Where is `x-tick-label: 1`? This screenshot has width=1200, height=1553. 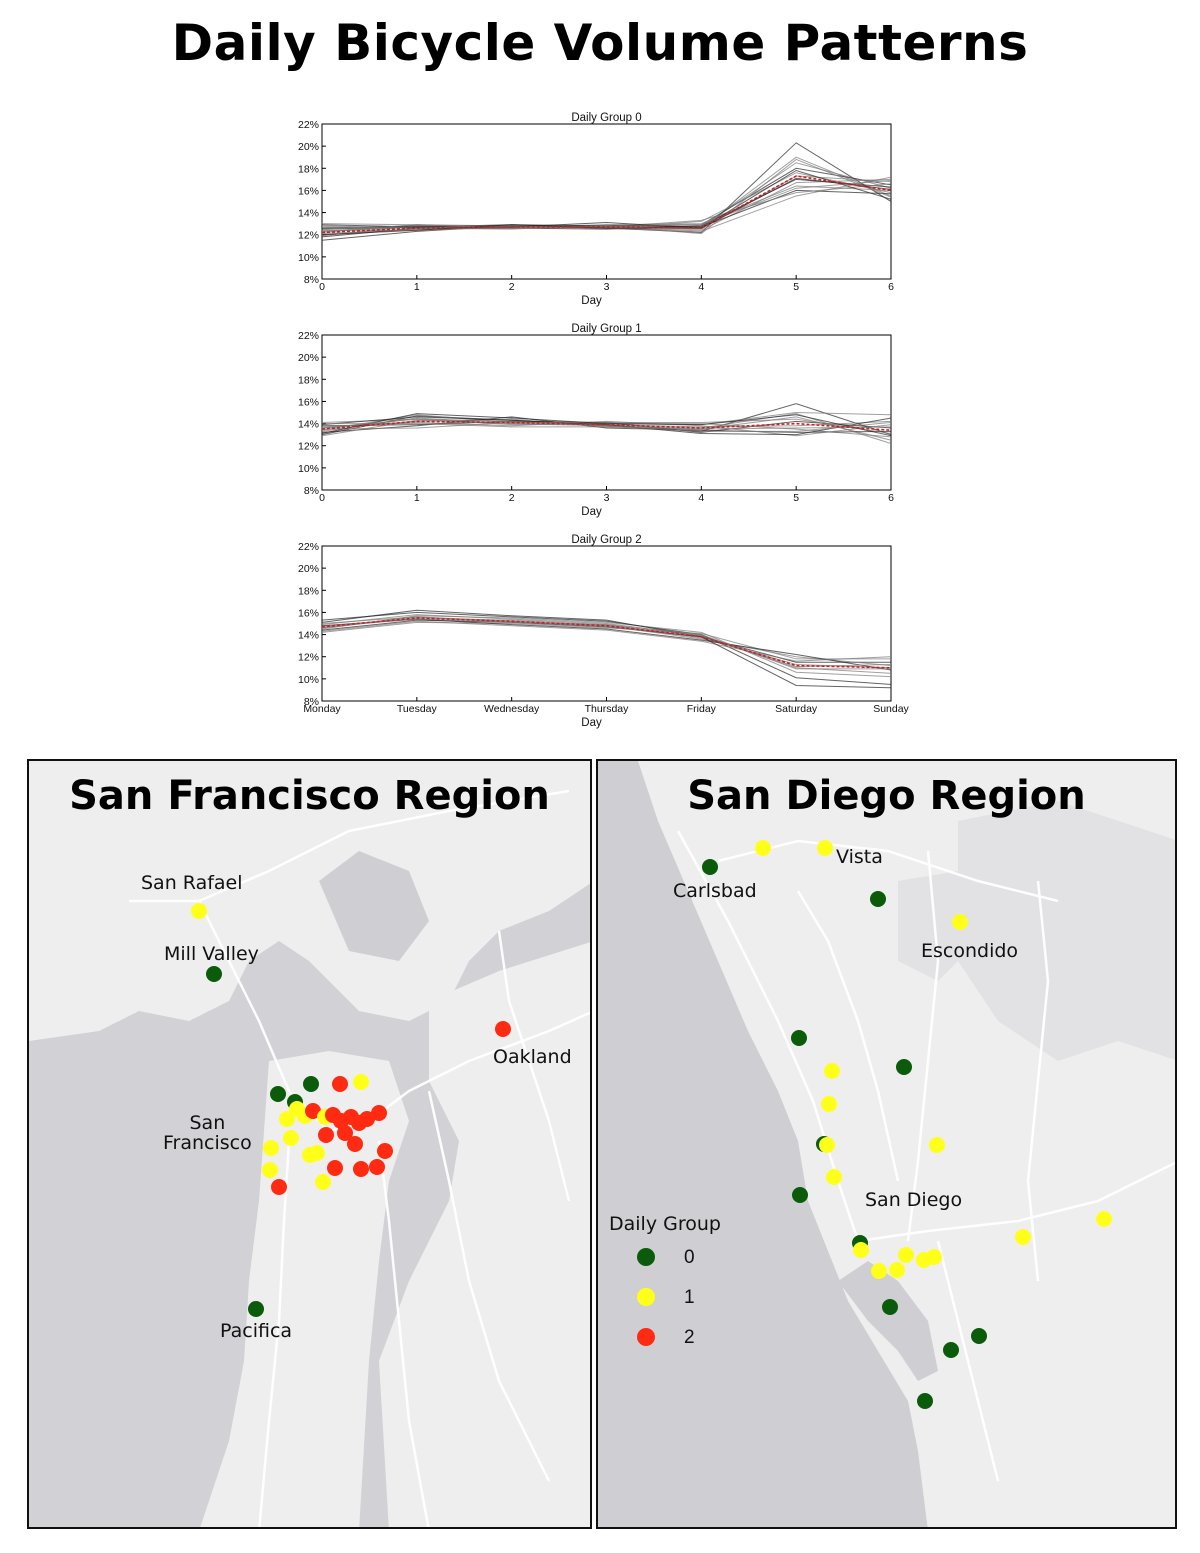 x-tick-label: 1 is located at coordinates (417, 287).